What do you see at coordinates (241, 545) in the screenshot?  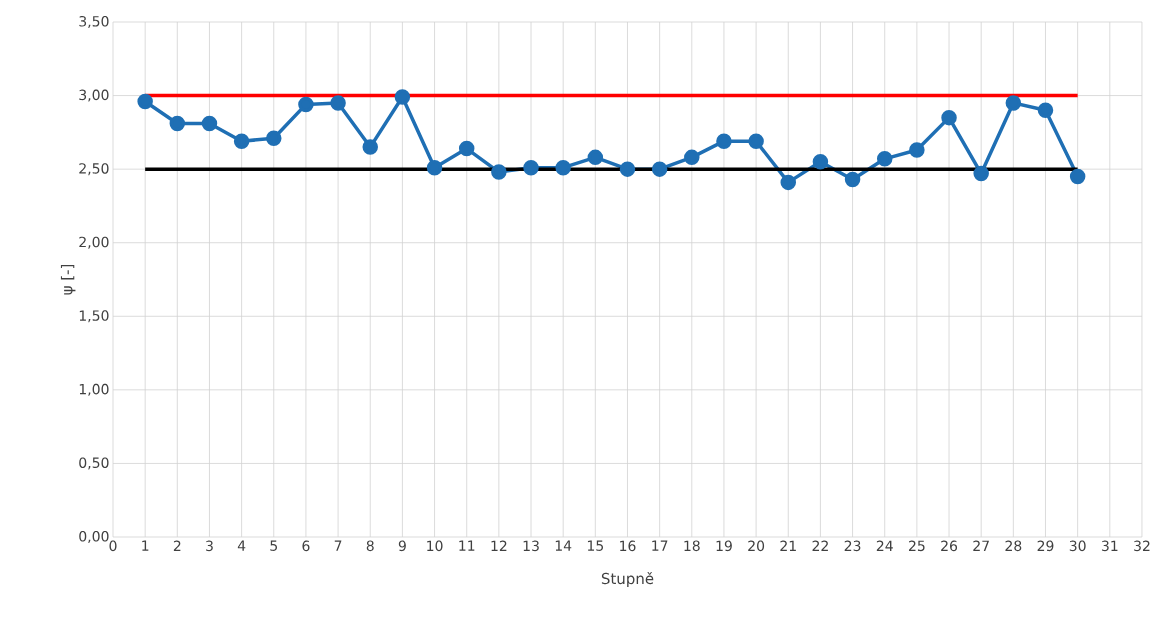 I see `x-tick-label: 4` at bounding box center [241, 545].